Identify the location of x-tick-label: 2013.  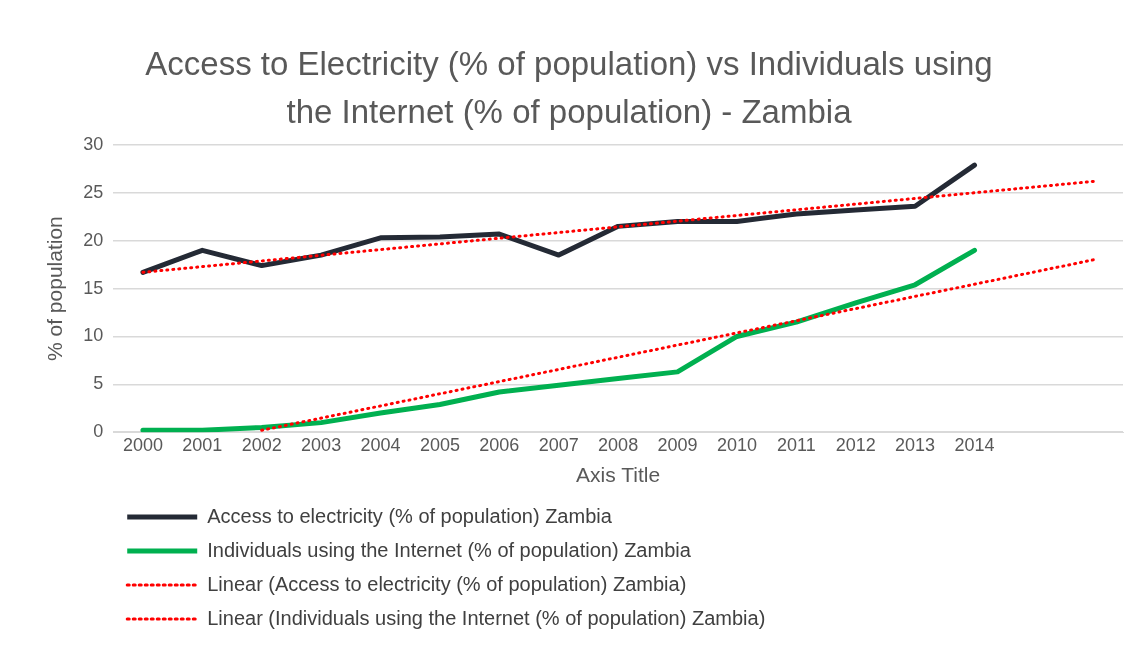
(915, 444).